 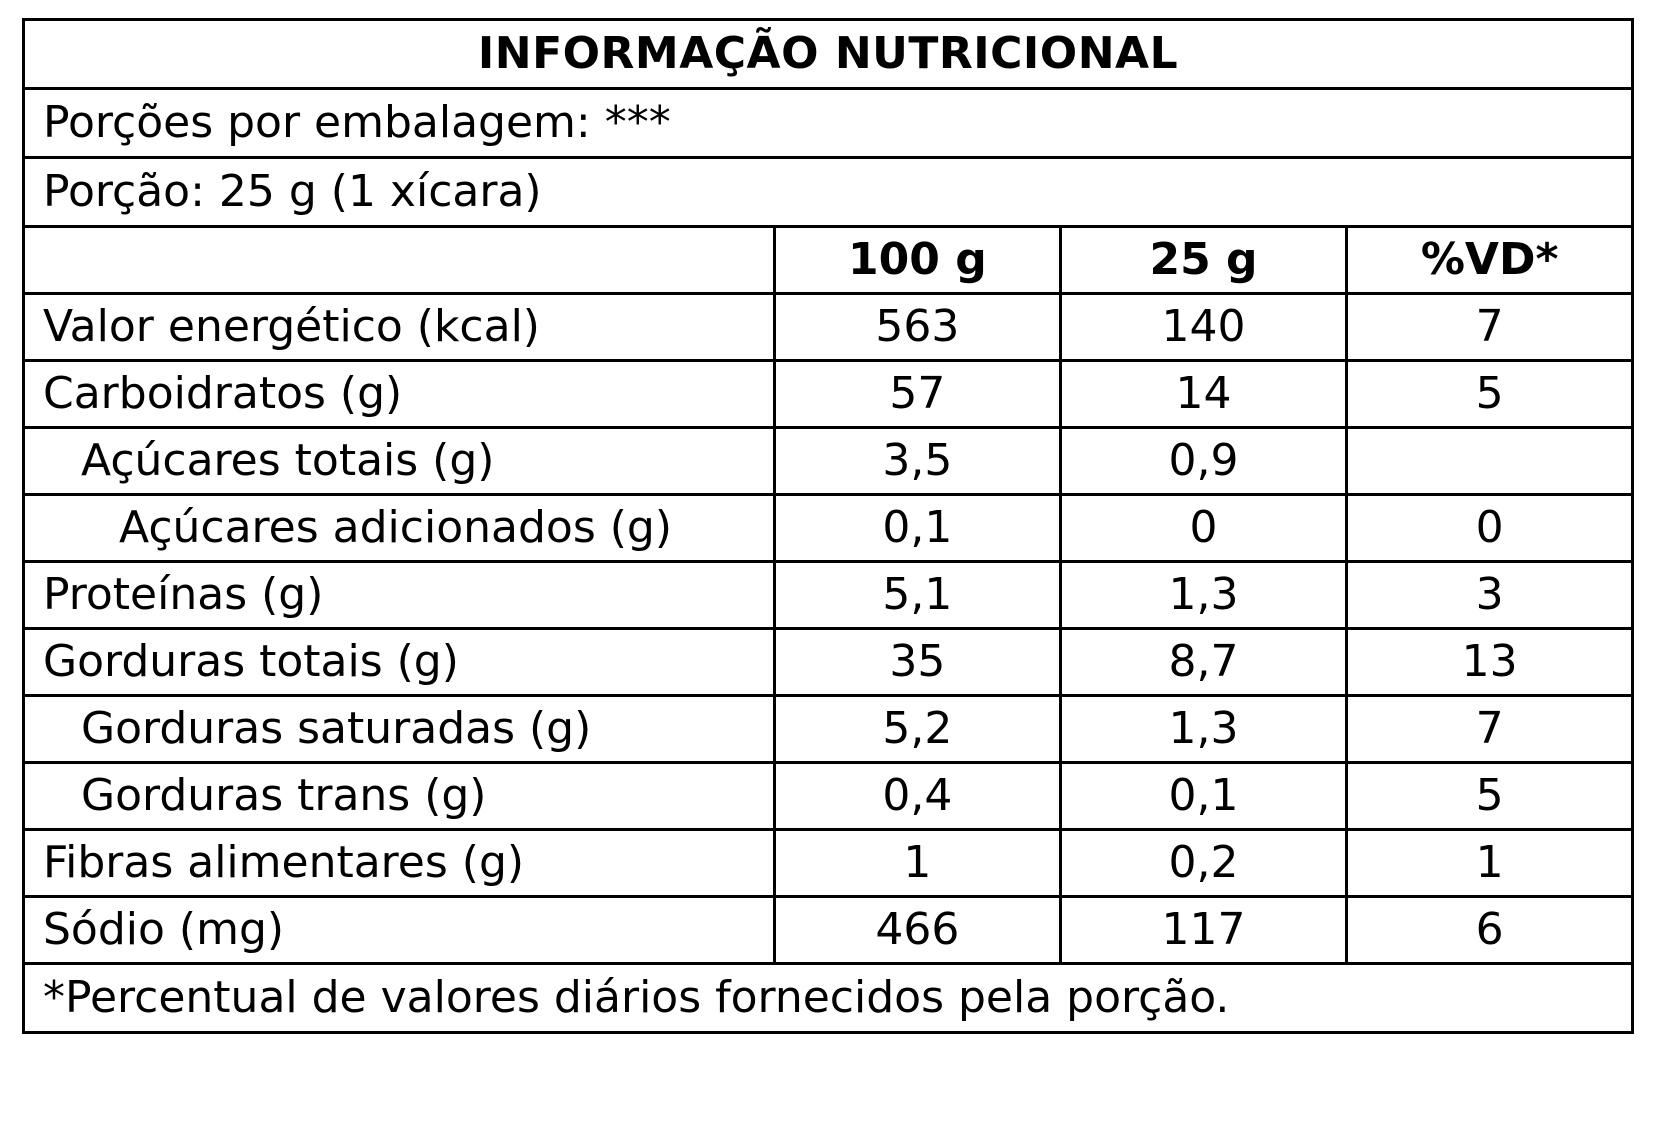 I want to click on value-daily, so click(x=1489, y=461).